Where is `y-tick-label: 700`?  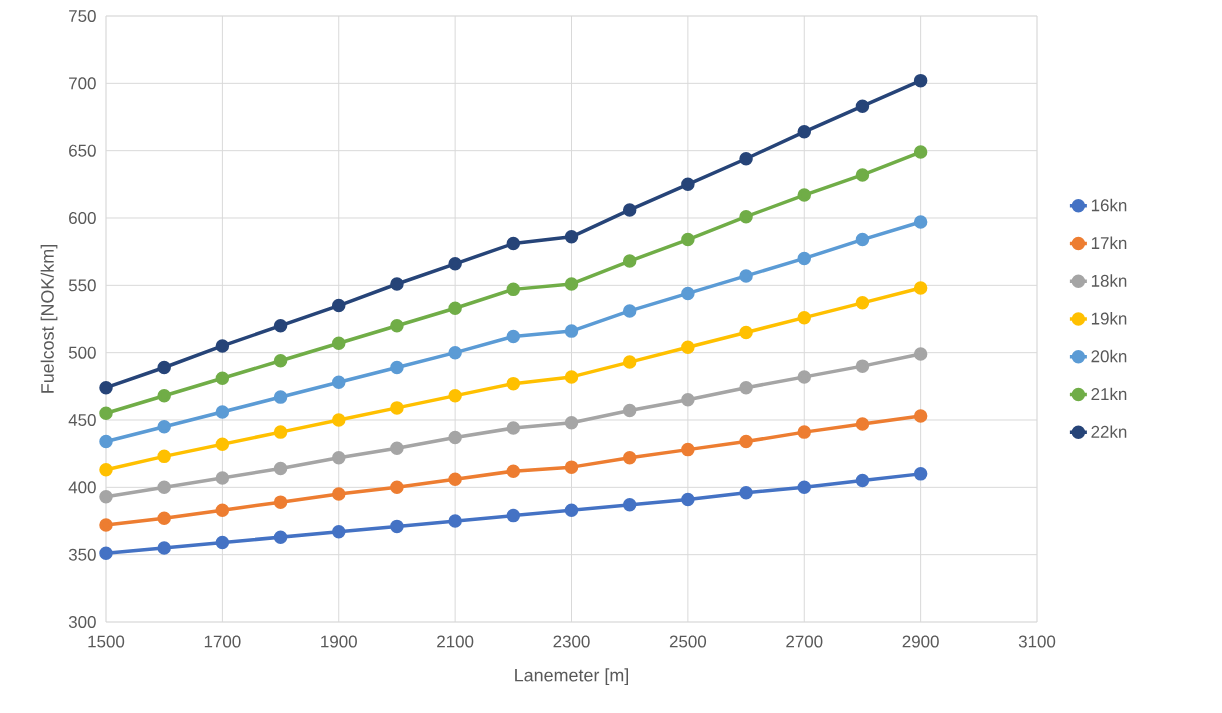
y-tick-label: 700 is located at coordinates (82, 83).